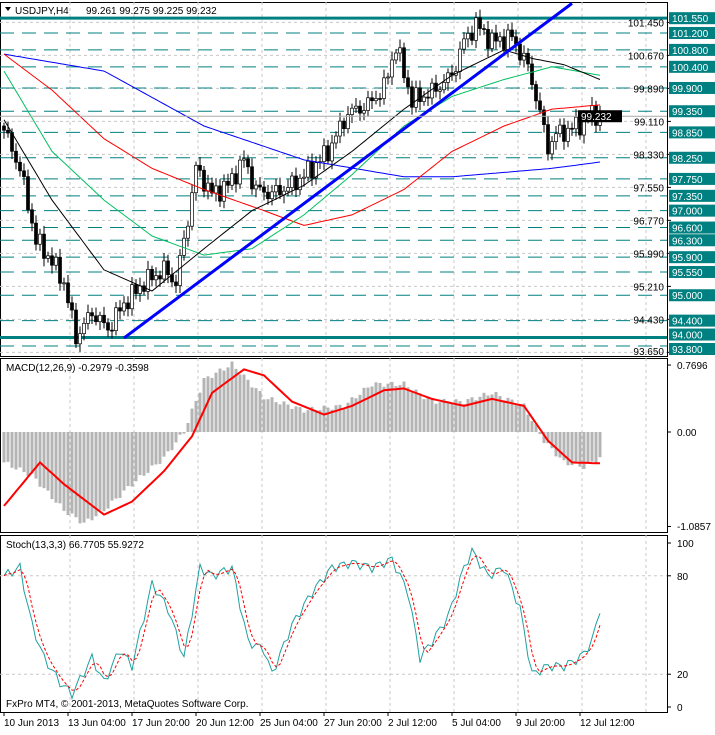  What do you see at coordinates (687, 212) in the screenshot?
I see `level-label: 97.000` at bounding box center [687, 212].